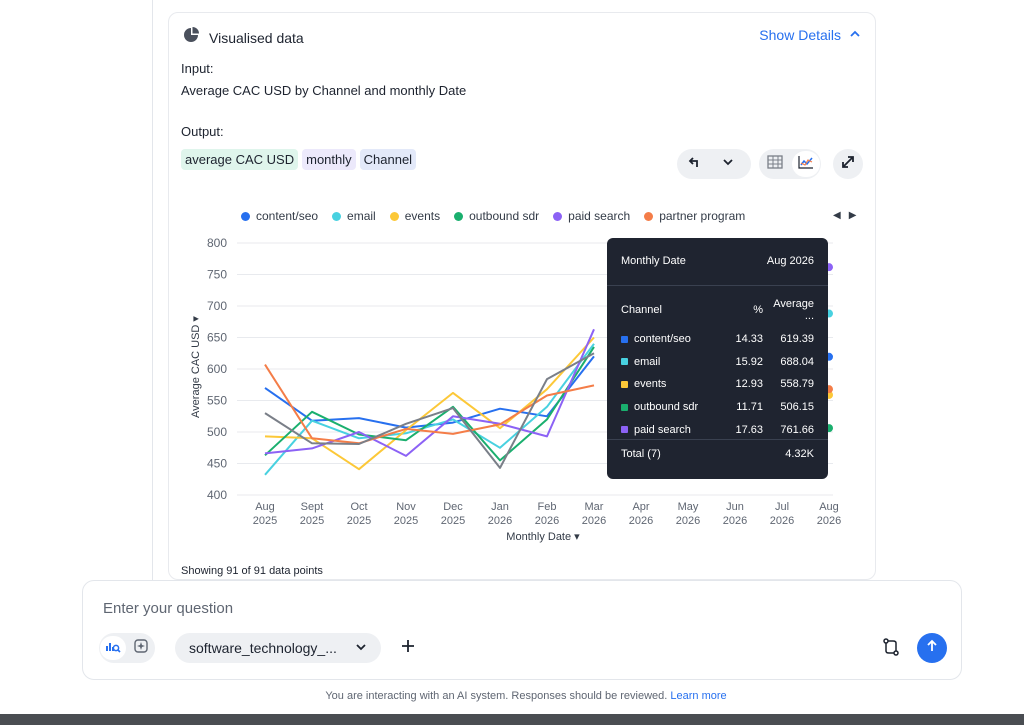 This screenshot has width=1024, height=725. Describe the element at coordinates (698, 696) in the screenshot. I see `learn-more-link: Learn more` at that location.